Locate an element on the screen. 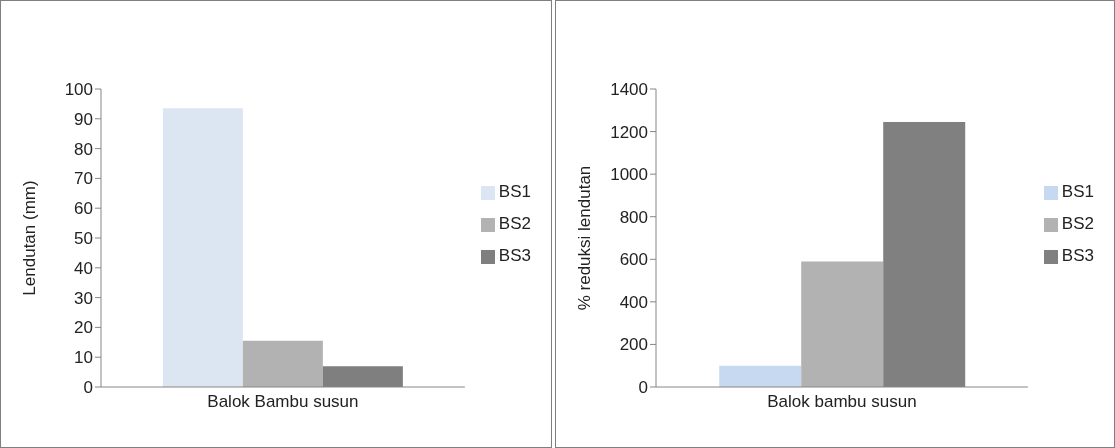  y-tick-label: 30 is located at coordinates (83, 298).